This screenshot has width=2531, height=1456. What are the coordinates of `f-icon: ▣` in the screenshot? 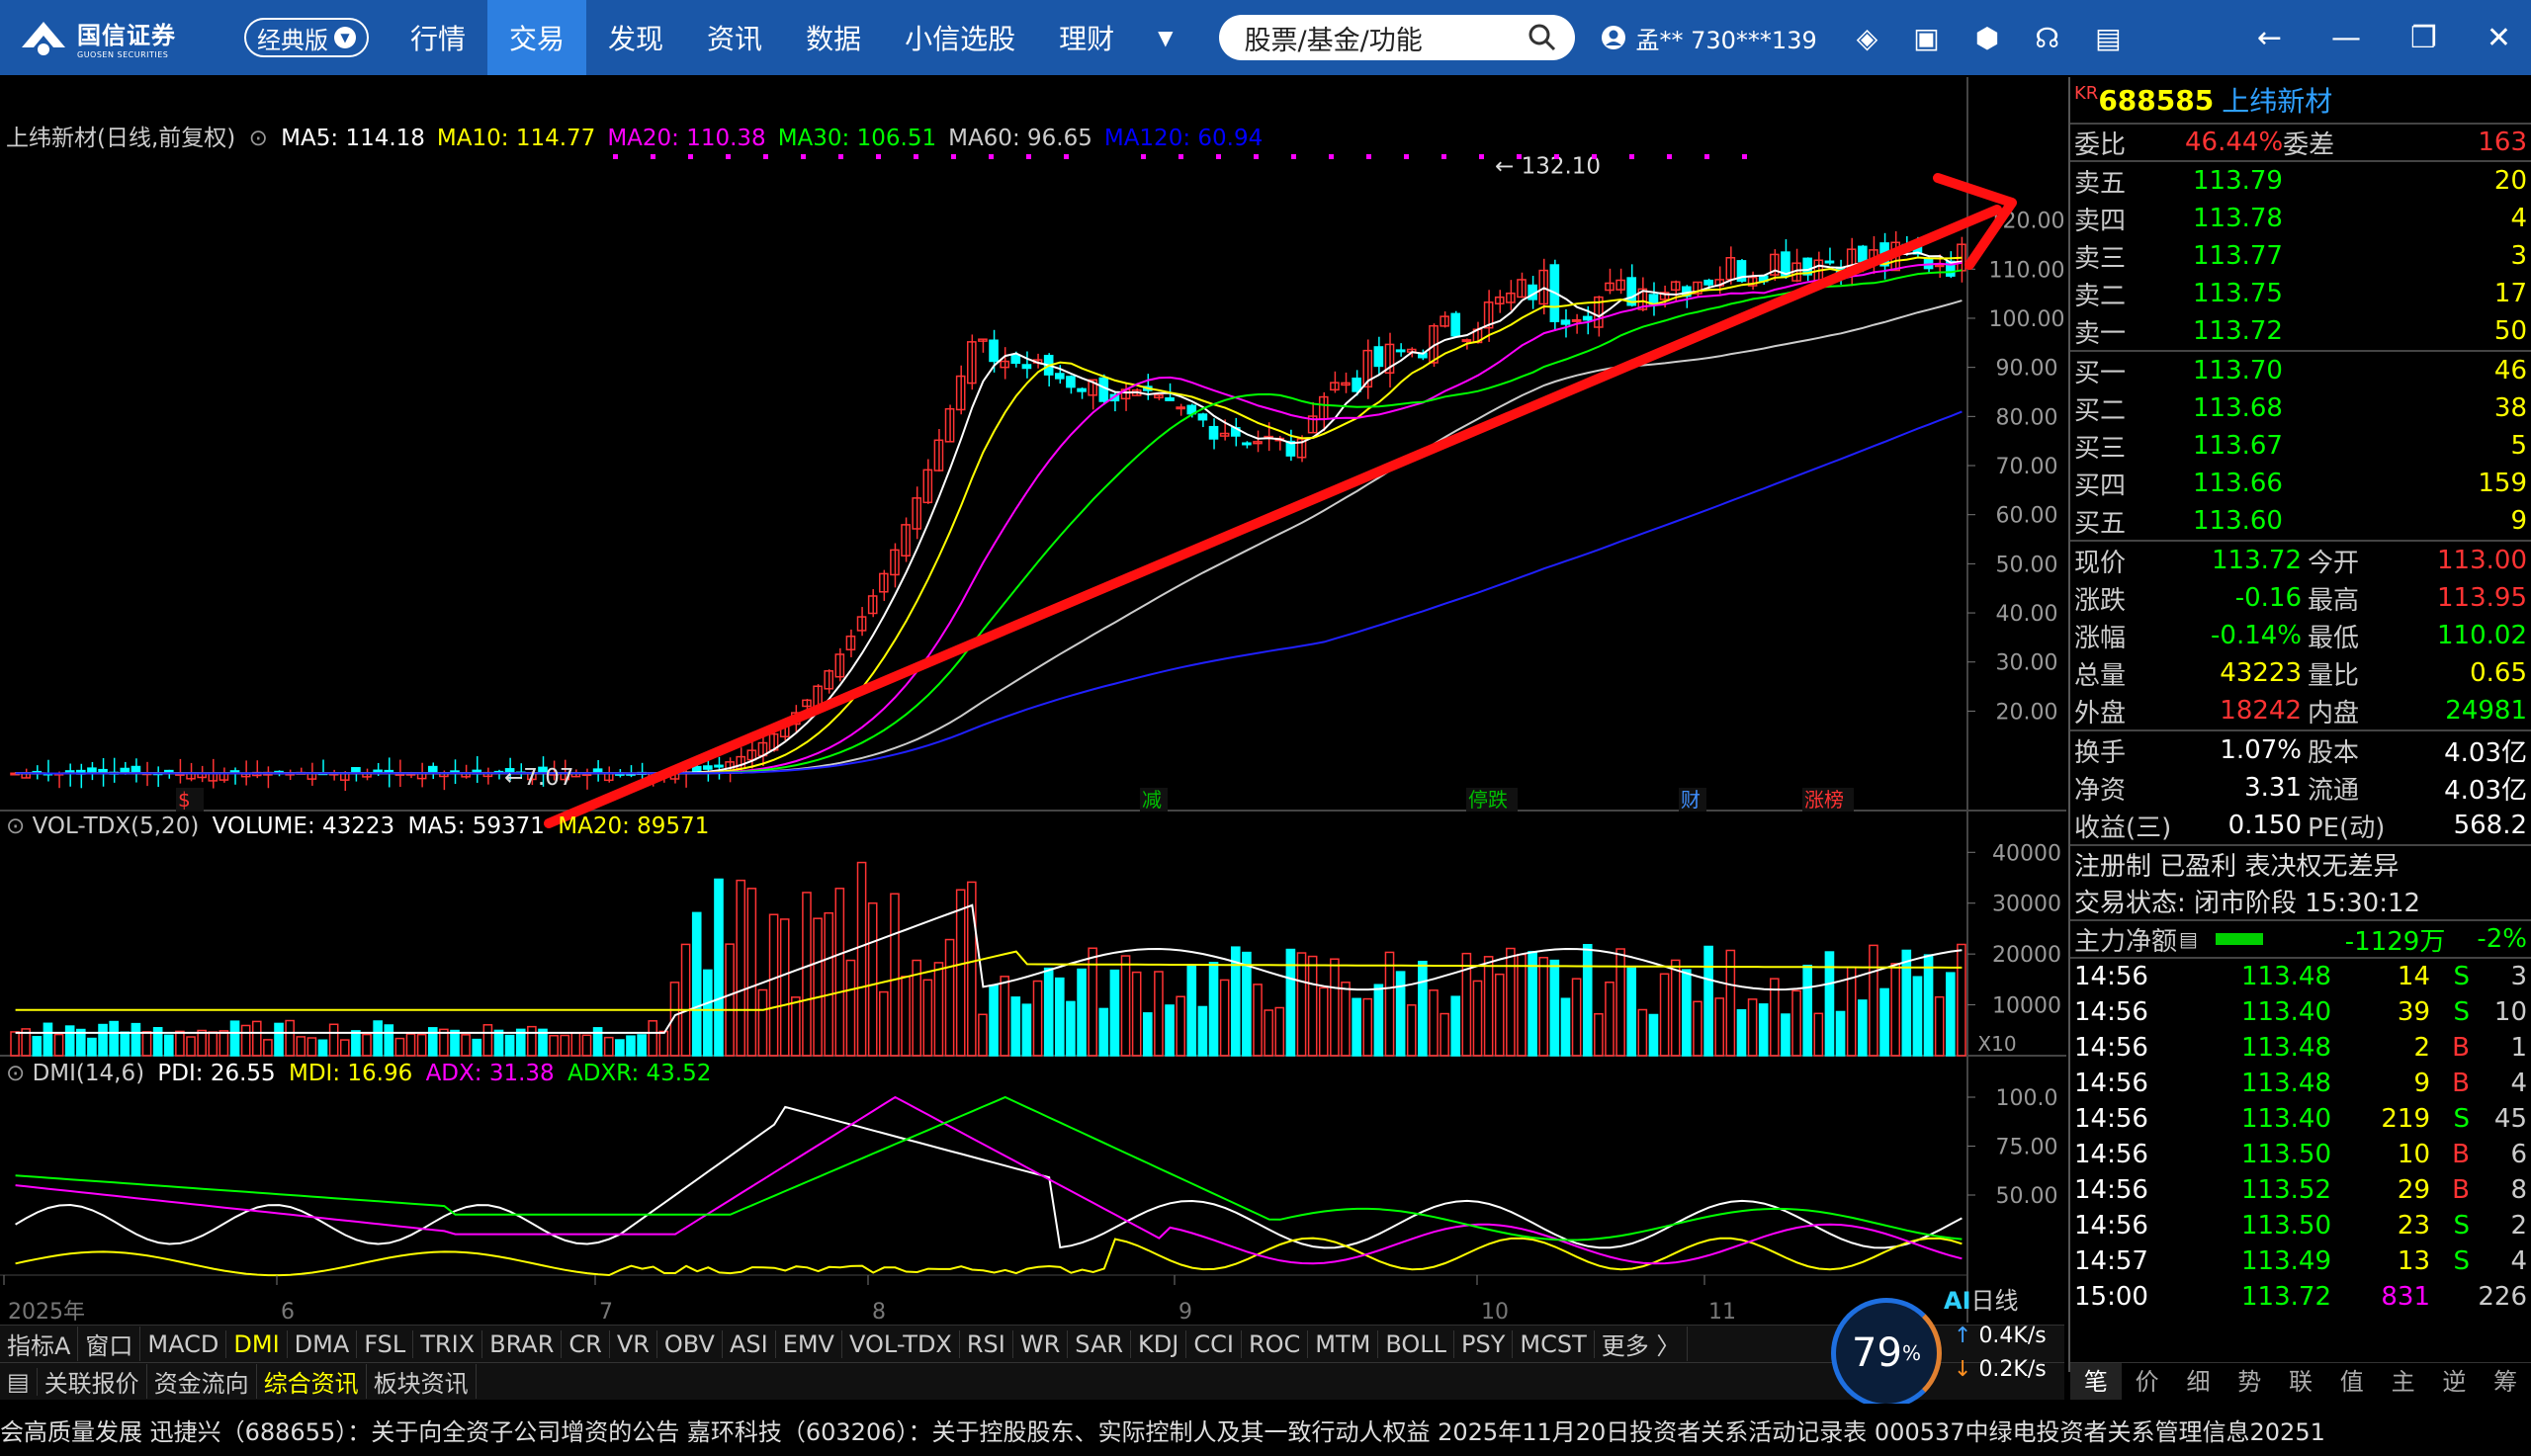 It's located at (1927, 37).